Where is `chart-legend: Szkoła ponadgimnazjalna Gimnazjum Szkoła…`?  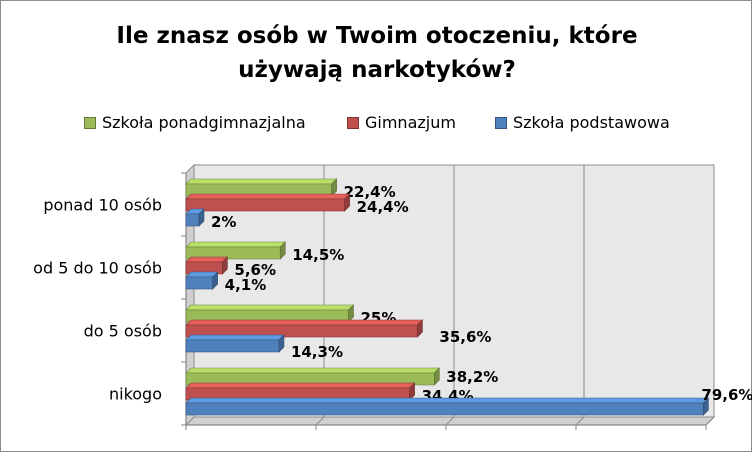
chart-legend: Szkoła ponadgimnazjalna Gimnazjum Szkoła… is located at coordinates (376, 125).